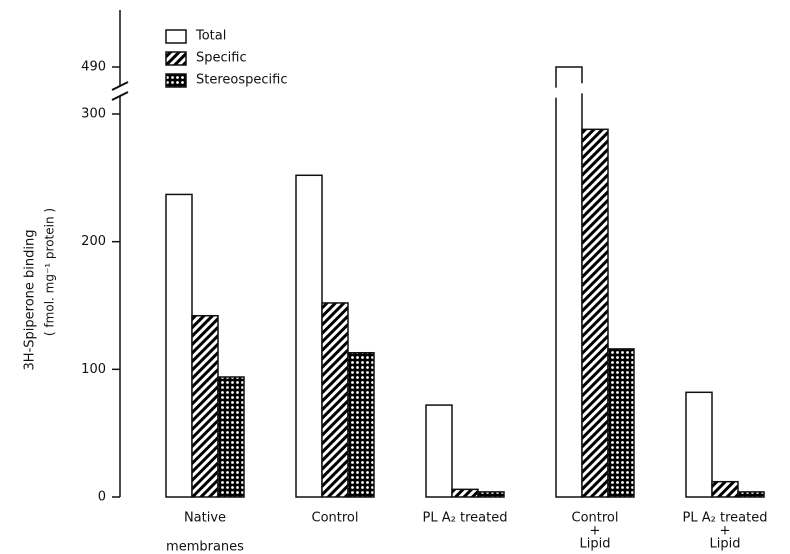  What do you see at coordinates (205, 547) in the screenshot?
I see `x-tick-label: membranes` at bounding box center [205, 547].